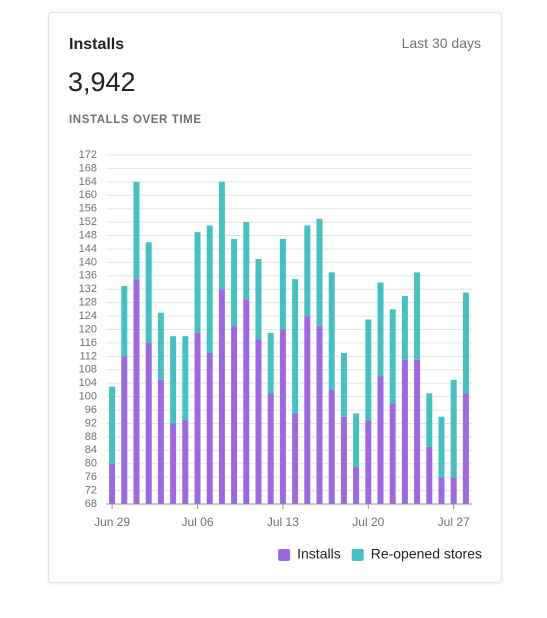  I want to click on date-range: Last 30 days, so click(441, 43).